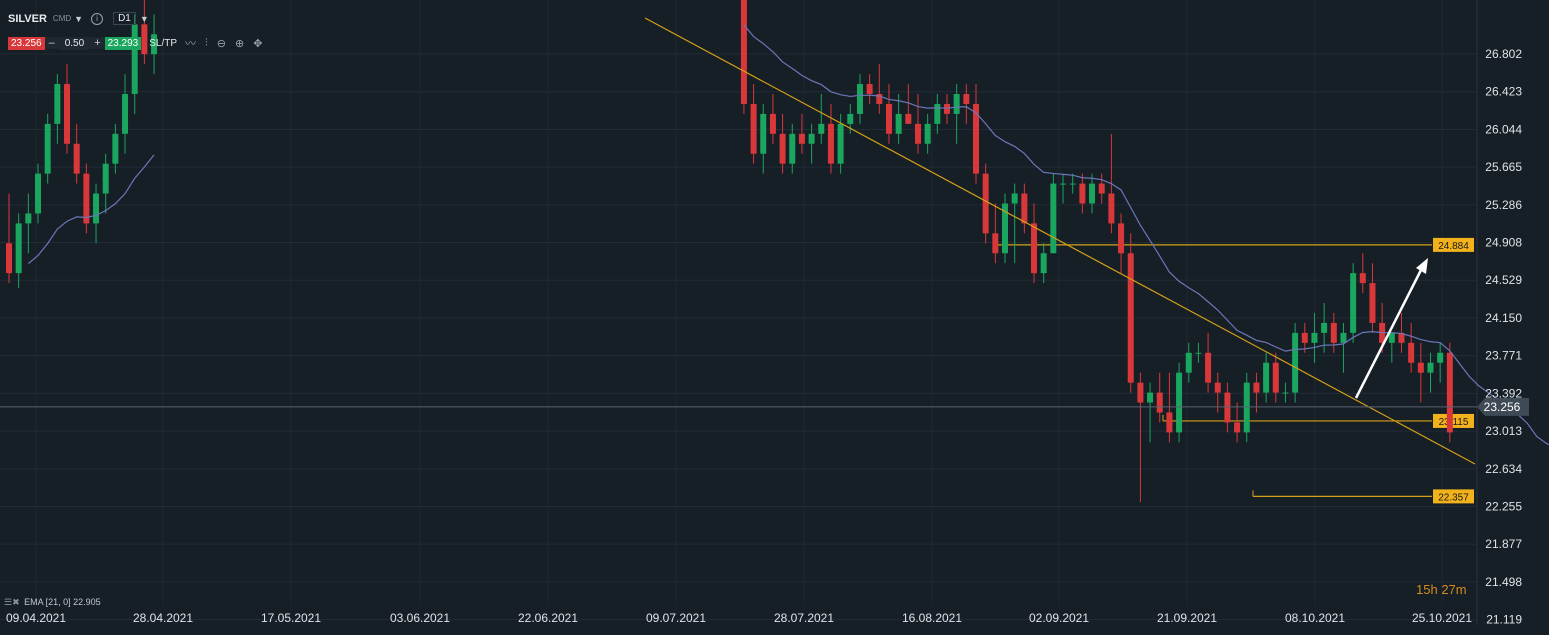 The width and height of the screenshot is (1549, 635). What do you see at coordinates (239, 43) in the screenshot?
I see `zoom-in-icon: ⊕` at bounding box center [239, 43].